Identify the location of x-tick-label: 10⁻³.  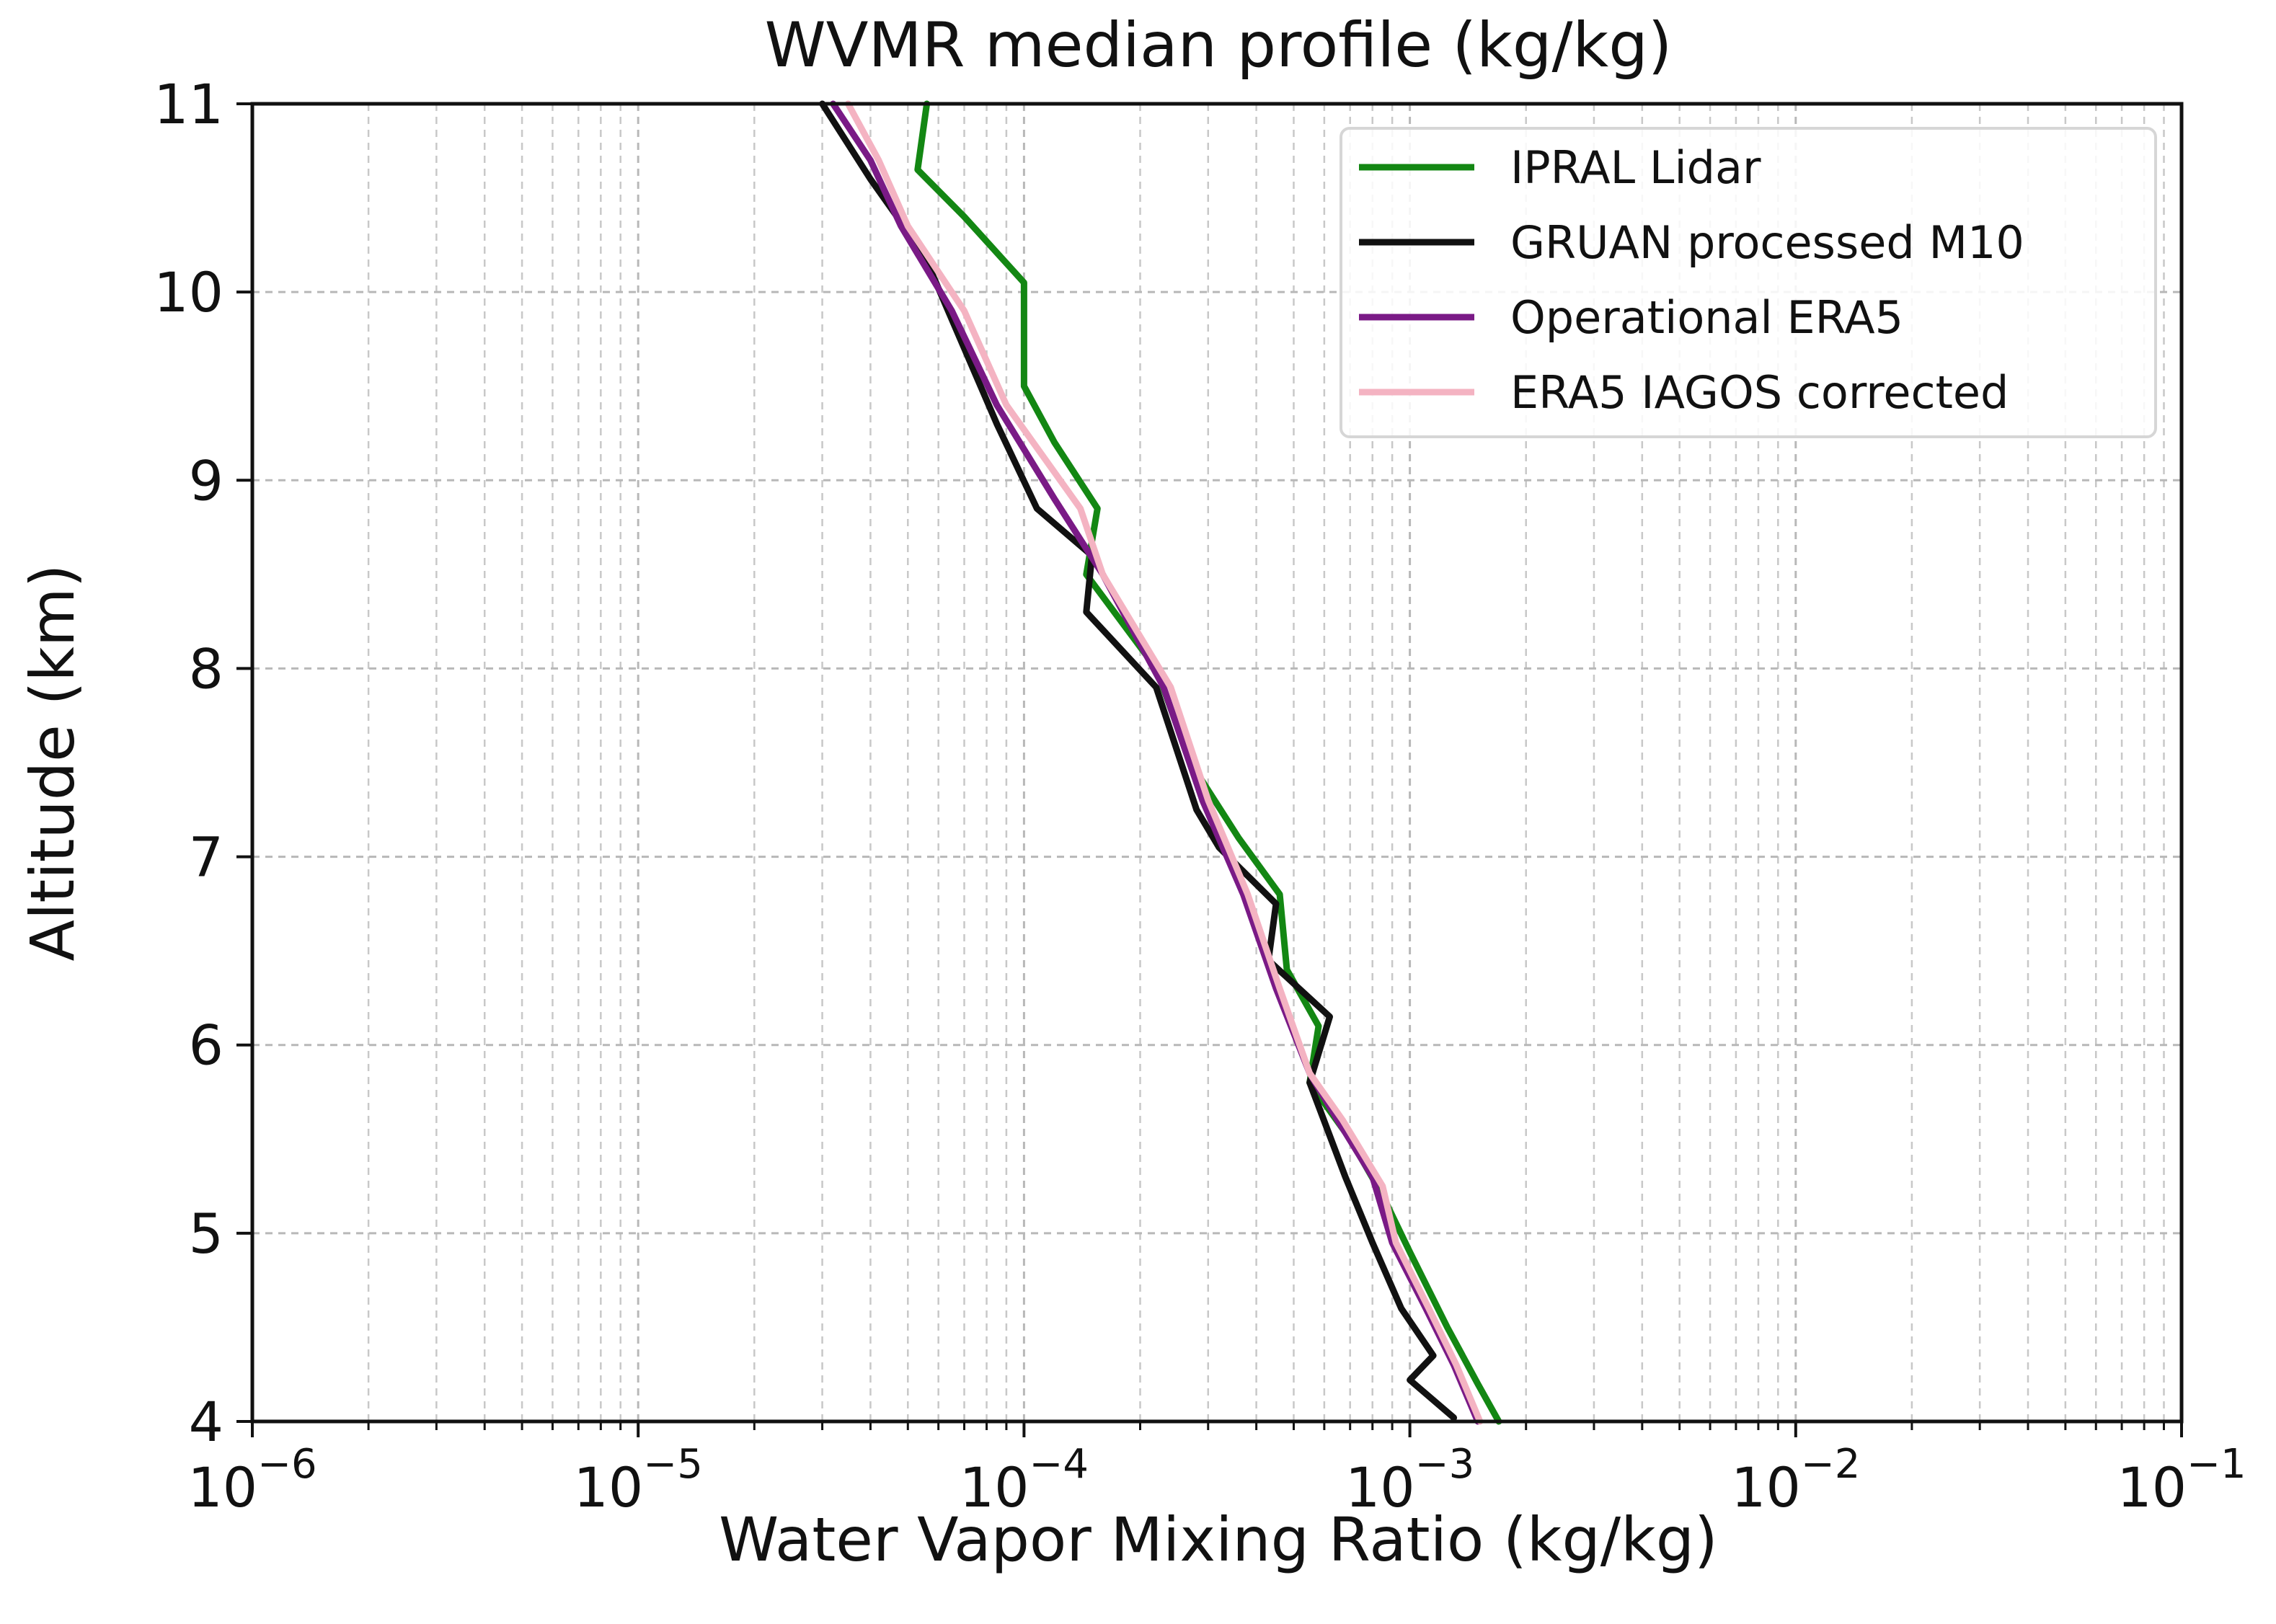
(1409, 1480).